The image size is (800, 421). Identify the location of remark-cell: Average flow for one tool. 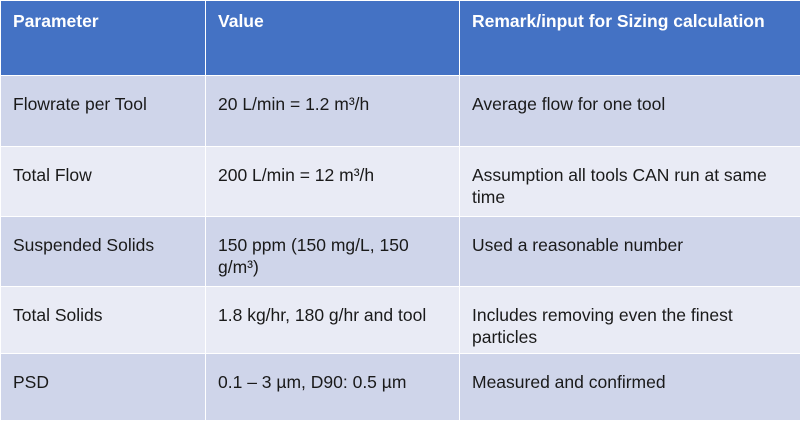
(630, 111).